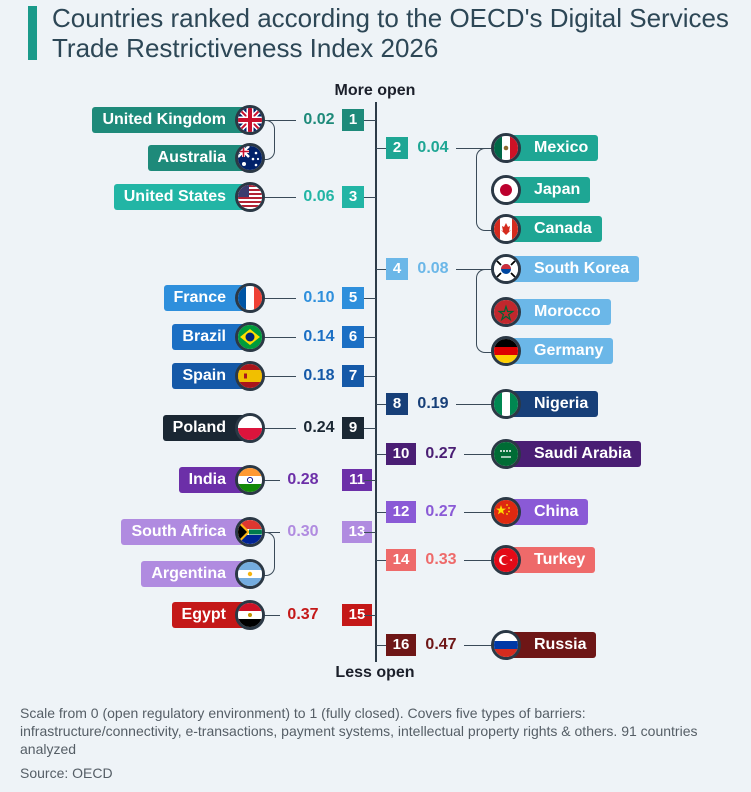  Describe the element at coordinates (250, 120) in the screenshot. I see `uk-flag-icon` at that location.